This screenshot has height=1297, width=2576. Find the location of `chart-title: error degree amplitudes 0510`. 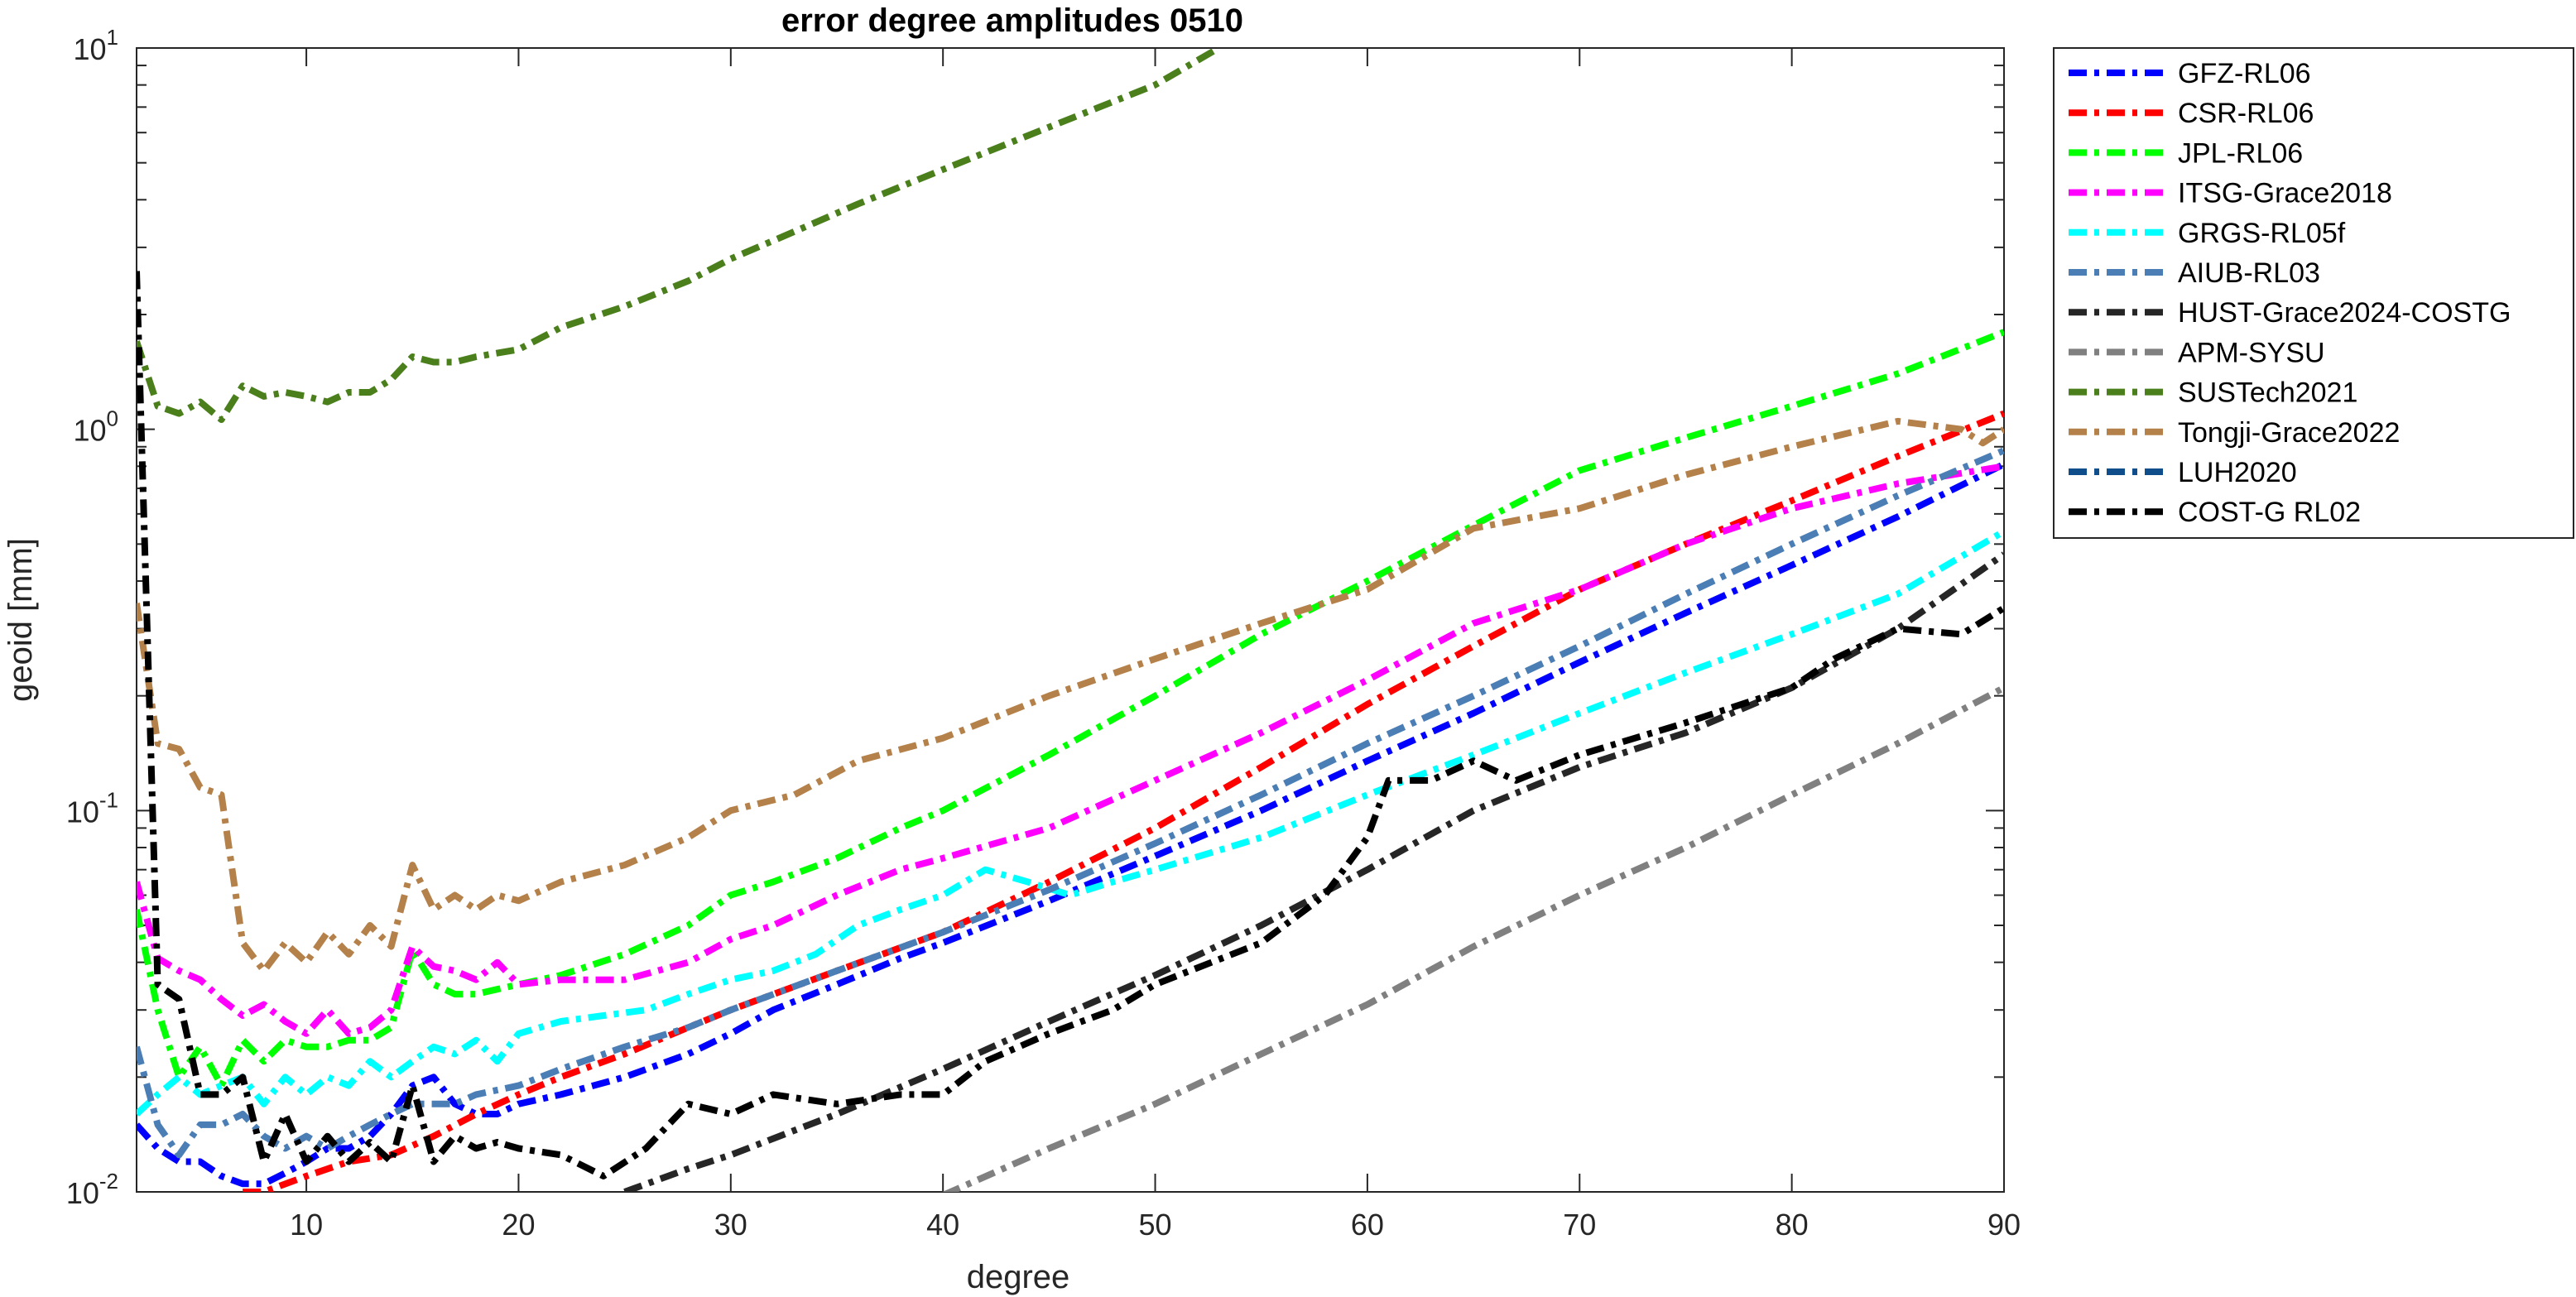

chart-title: error degree amplitudes 0510 is located at coordinates (1012, 20).